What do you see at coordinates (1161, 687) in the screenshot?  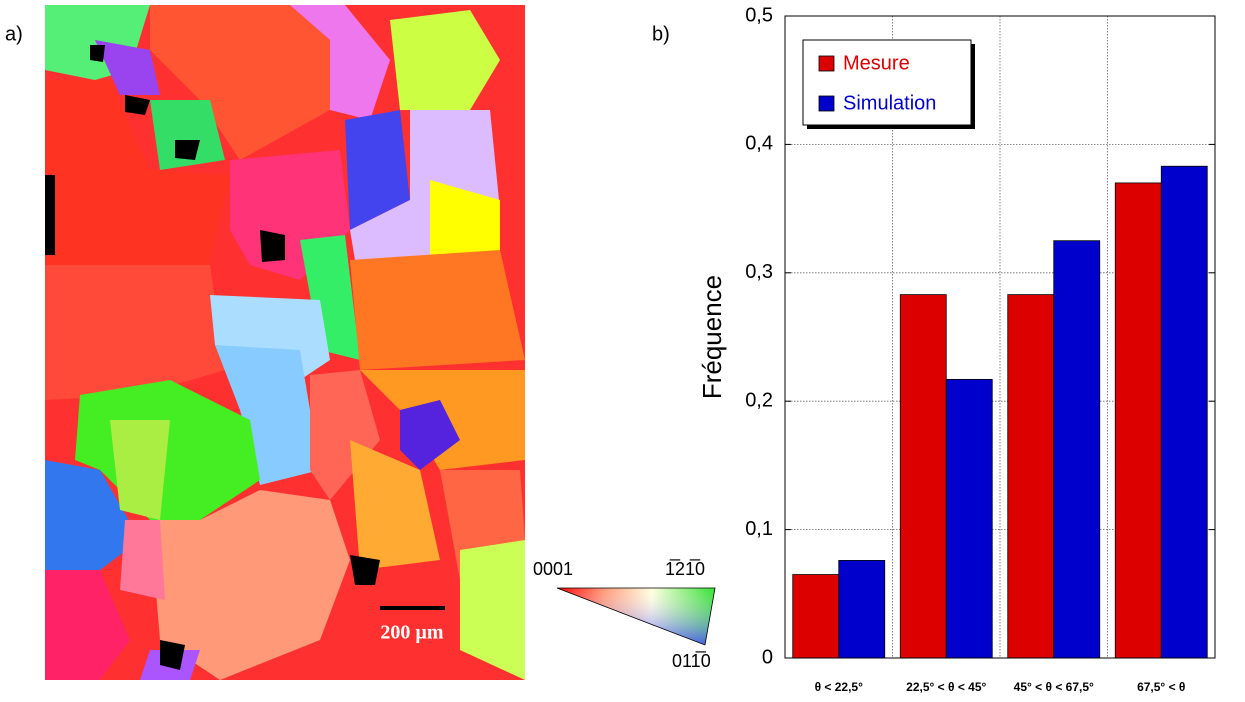 I see `x-tick-label: 67,5° < θ` at bounding box center [1161, 687].